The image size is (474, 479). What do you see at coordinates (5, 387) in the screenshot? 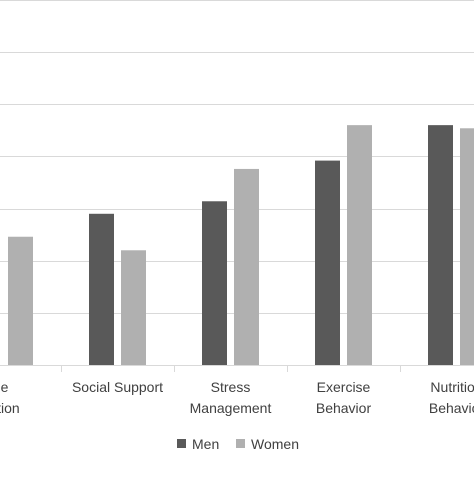
I see `category-label: e` at bounding box center [5, 387].